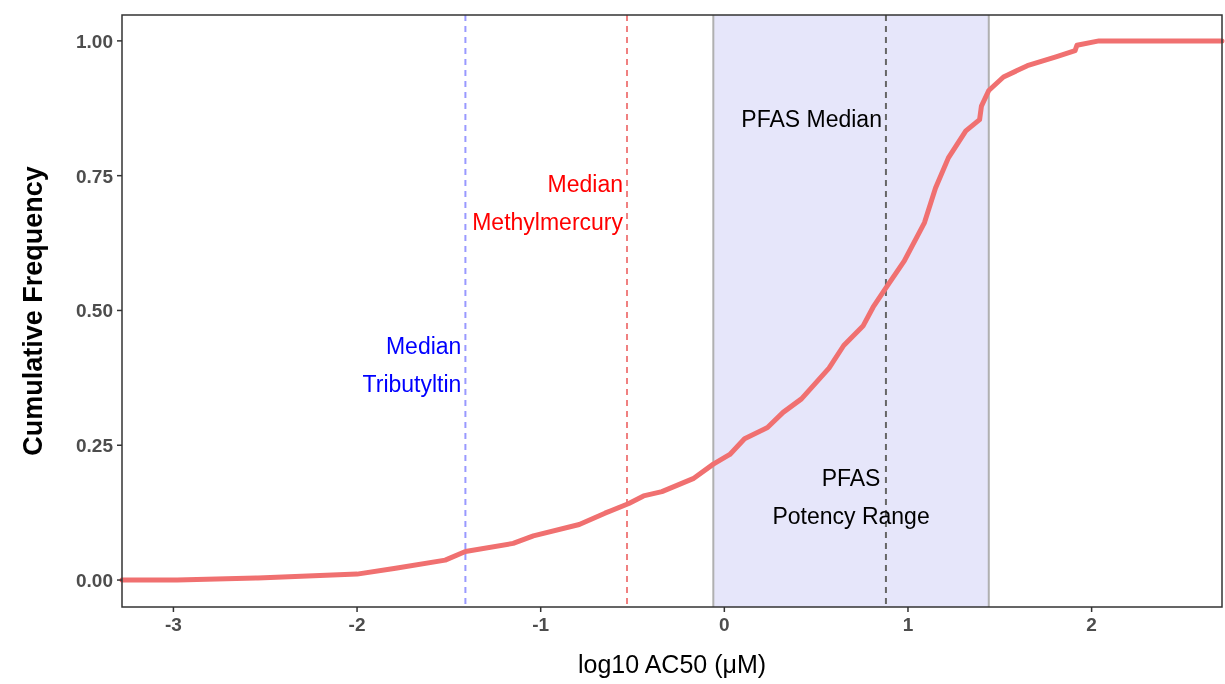 The width and height of the screenshot is (1225, 684). What do you see at coordinates (95, 176) in the screenshot?
I see `y-tick-label: 0.75` at bounding box center [95, 176].